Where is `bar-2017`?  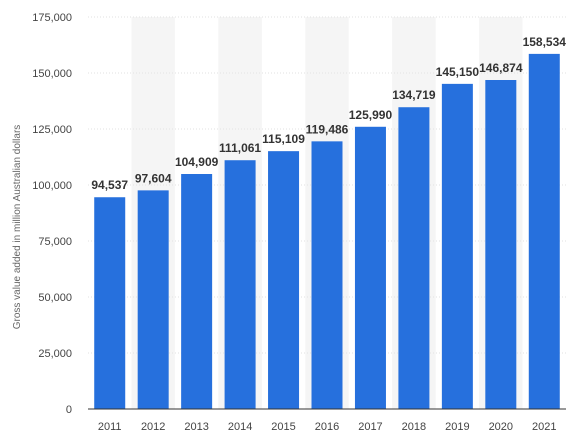
bar-2017 is located at coordinates (370, 267).